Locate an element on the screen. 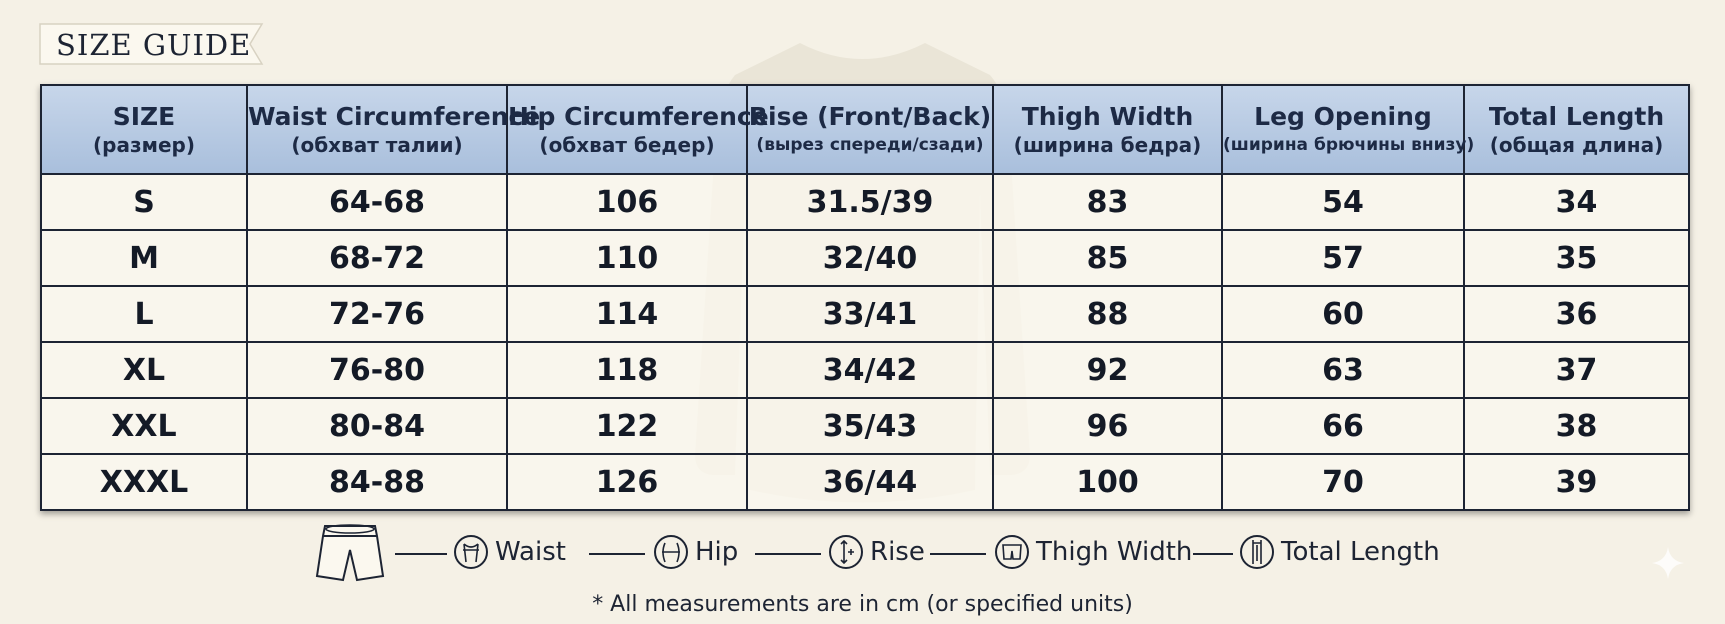 Image resolution: width=1725 pixels, height=624 pixels. column-header-translation: (ширина брючины внизу) is located at coordinates (1349, 144).